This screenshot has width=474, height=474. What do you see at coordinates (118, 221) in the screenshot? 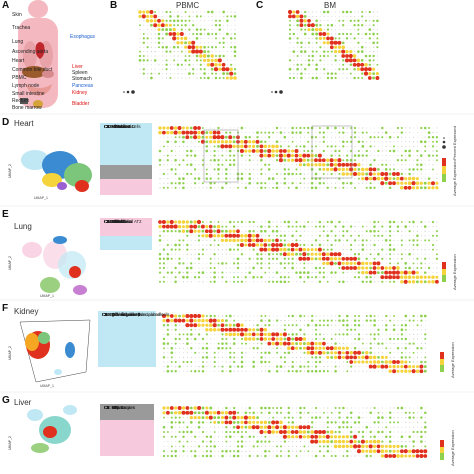
I see `cluster-legend-item: C14: B/Plasma` at bounding box center [118, 221].